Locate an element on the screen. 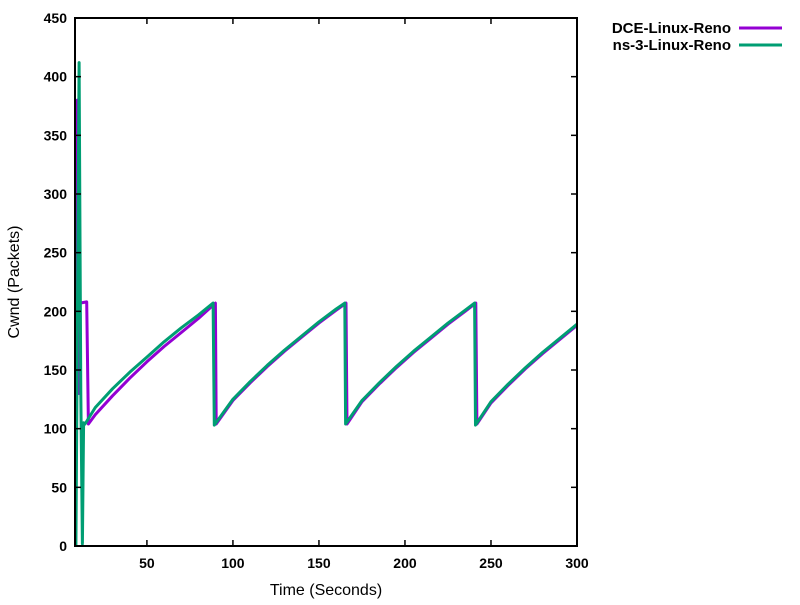 Image resolution: width=800 pixels, height=605 pixels. y-tick-label: 150 is located at coordinates (56, 370).